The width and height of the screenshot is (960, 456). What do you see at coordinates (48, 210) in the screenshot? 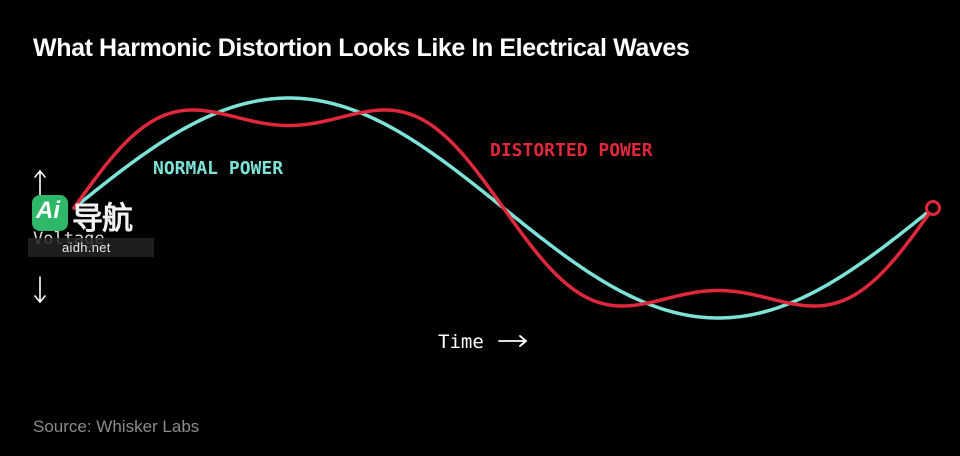
I see `watermark-logo-text: Ai` at bounding box center [48, 210].